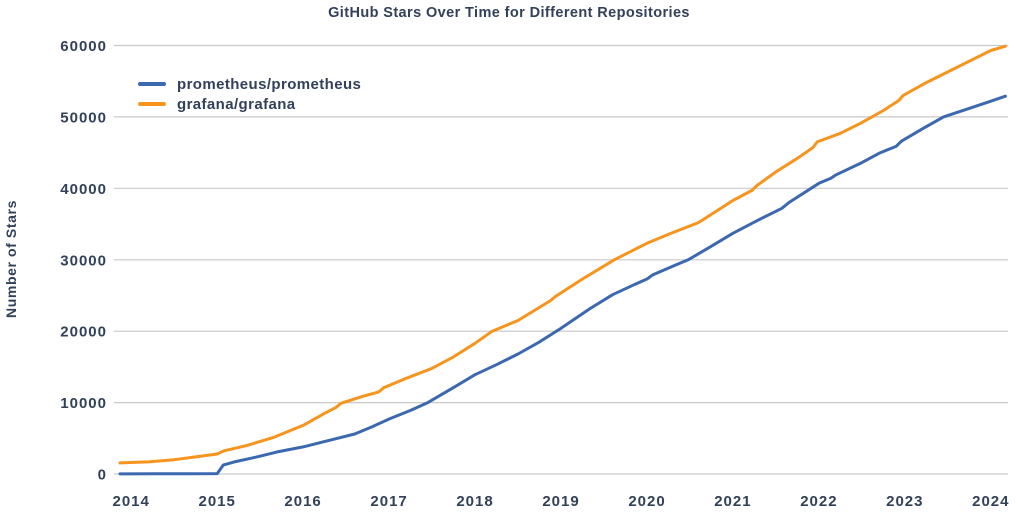 Image resolution: width=1018 pixels, height=517 pixels. I want to click on legend-item-prometheus: prometheus/prometheus, so click(249, 84).